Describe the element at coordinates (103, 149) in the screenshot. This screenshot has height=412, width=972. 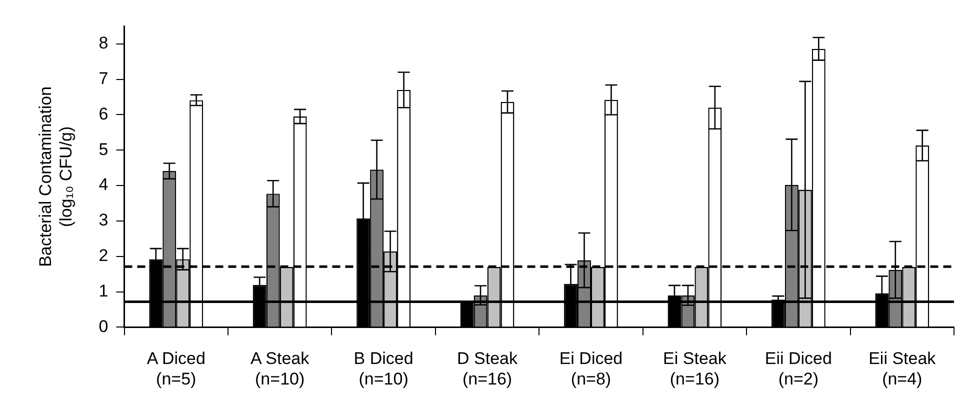
I see `y-tick-label: 5` at that location.